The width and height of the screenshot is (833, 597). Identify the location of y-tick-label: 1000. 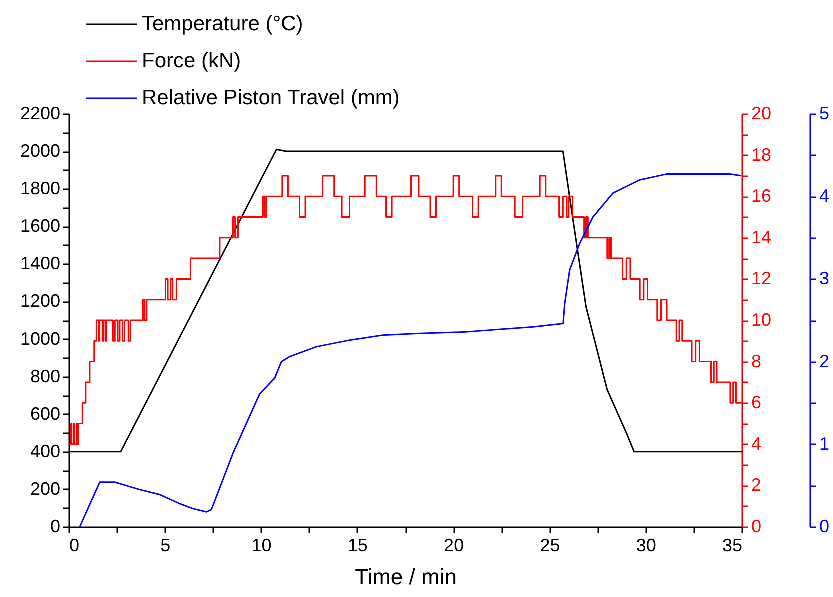
(40, 338).